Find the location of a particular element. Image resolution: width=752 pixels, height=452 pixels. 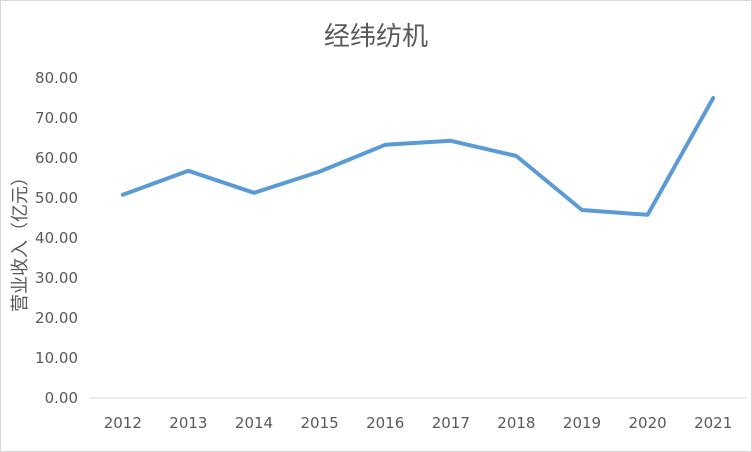

x-tick-label: 2012 is located at coordinates (123, 423).